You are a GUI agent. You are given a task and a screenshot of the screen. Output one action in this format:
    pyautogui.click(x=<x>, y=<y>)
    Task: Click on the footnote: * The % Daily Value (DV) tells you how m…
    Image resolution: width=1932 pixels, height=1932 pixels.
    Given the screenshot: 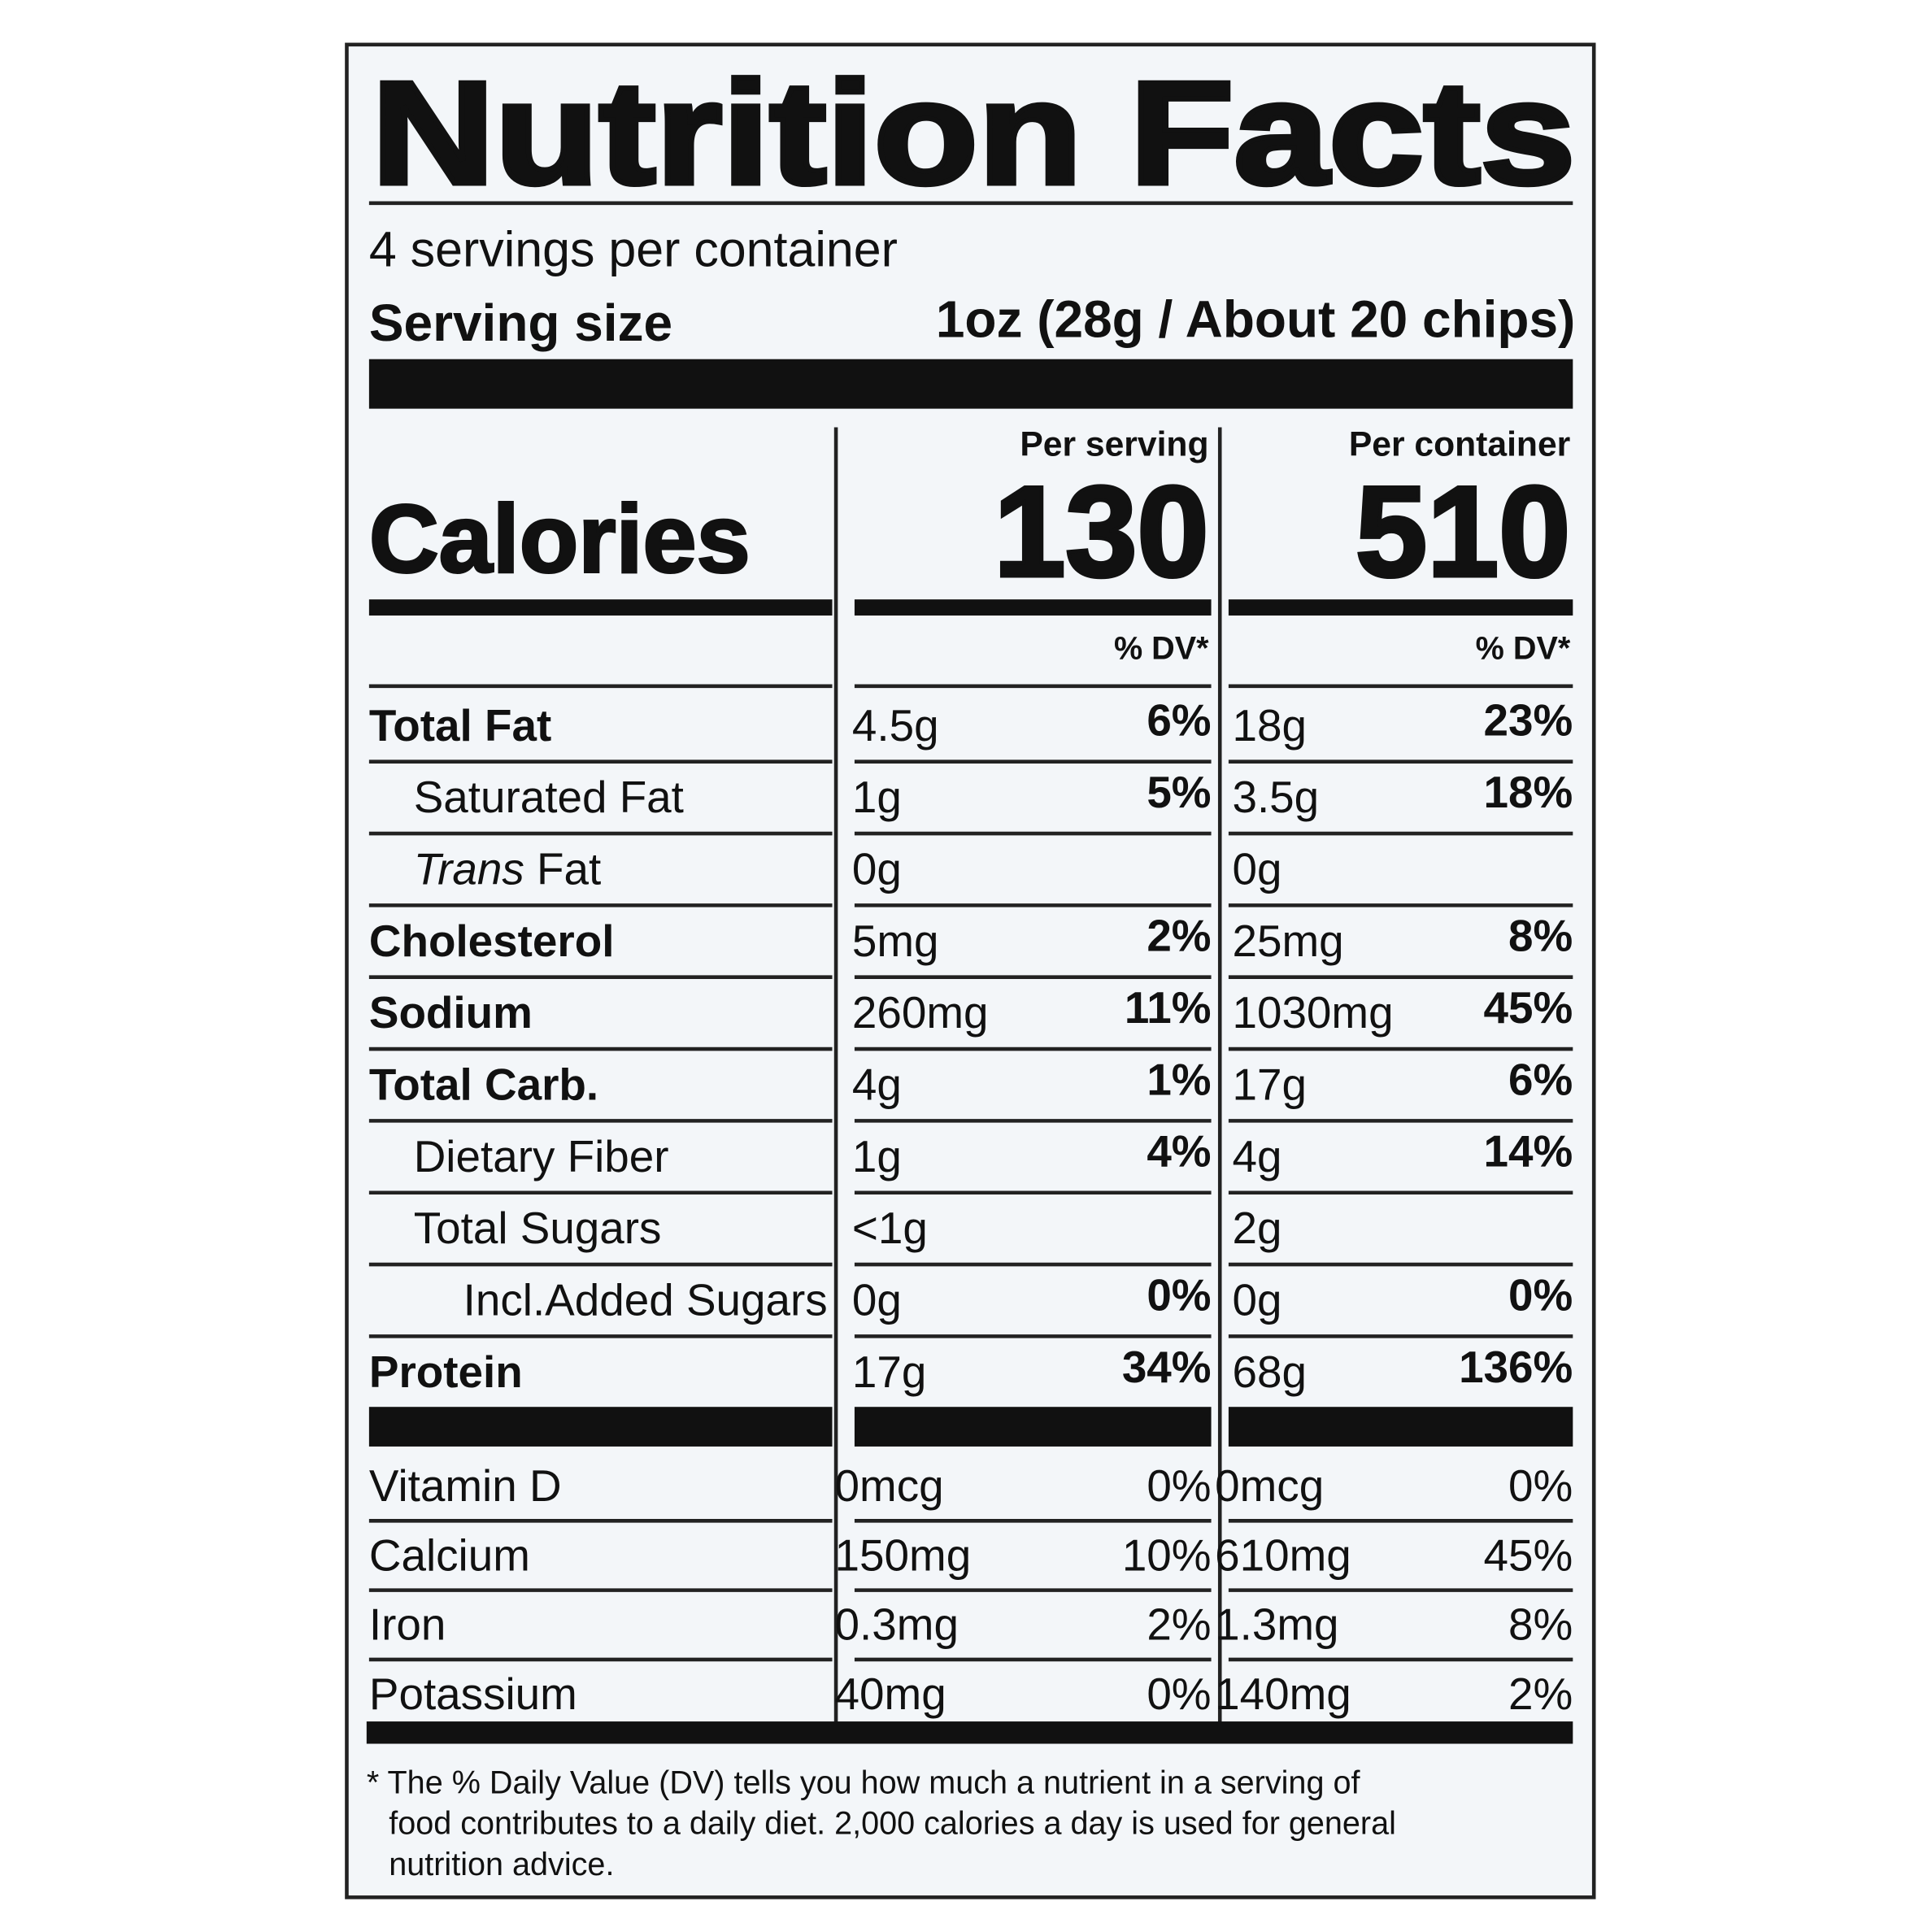 What is the action you would take?
    pyautogui.click(x=864, y=1782)
    